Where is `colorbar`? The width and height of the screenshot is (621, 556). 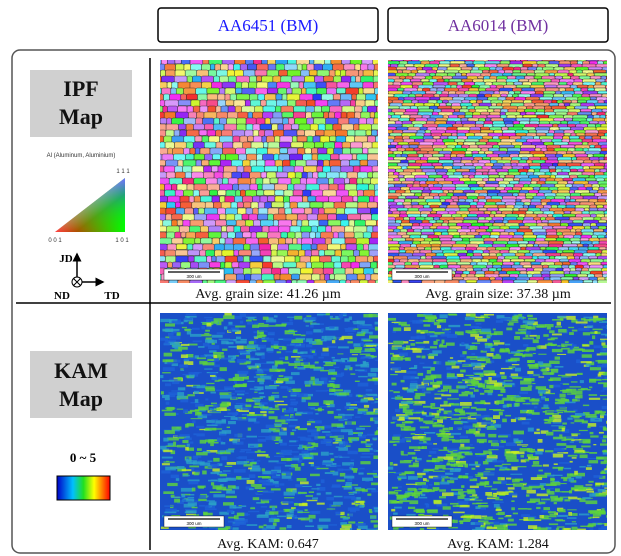 colorbar is located at coordinates (83, 488).